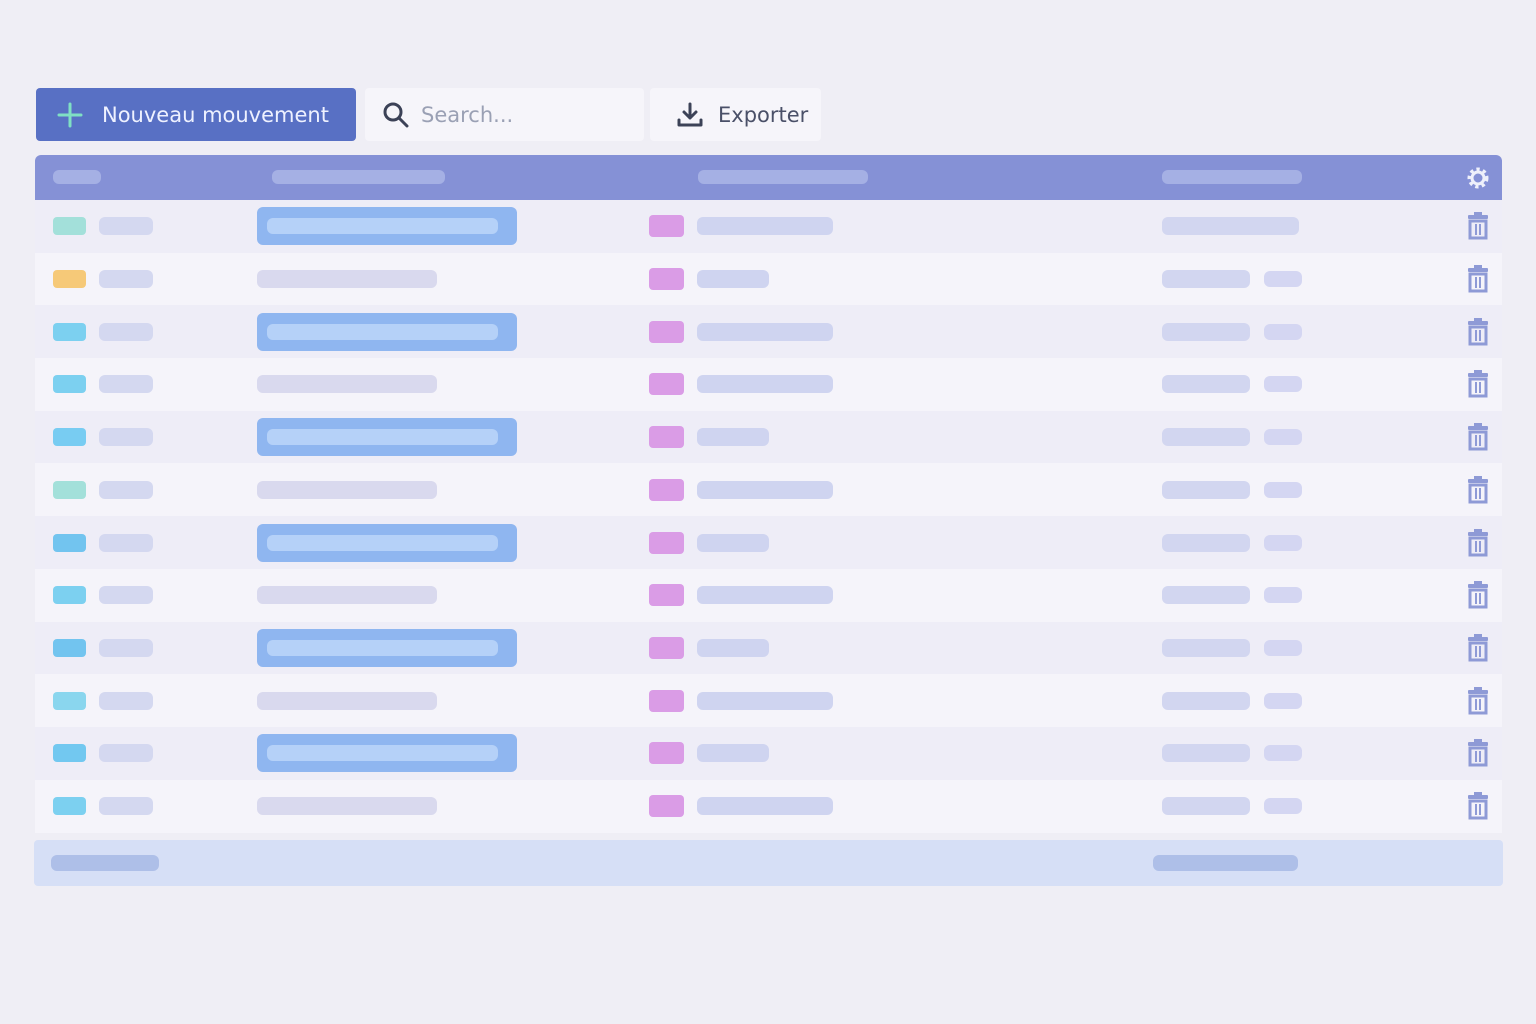 The image size is (1536, 1024). I want to click on button-label: Exporter, so click(763, 114).